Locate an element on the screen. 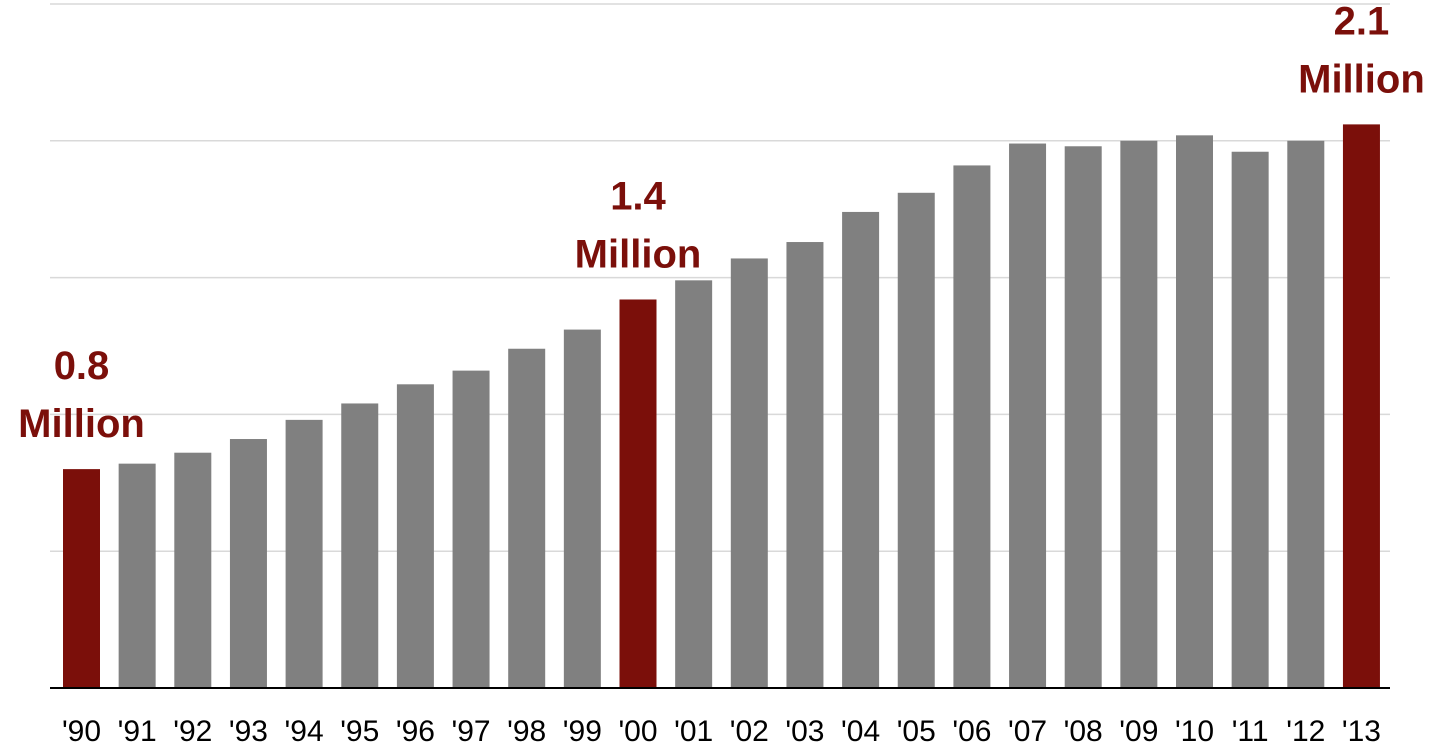 The width and height of the screenshot is (1433, 753). x-tick-label: '04 is located at coordinates (860, 731).